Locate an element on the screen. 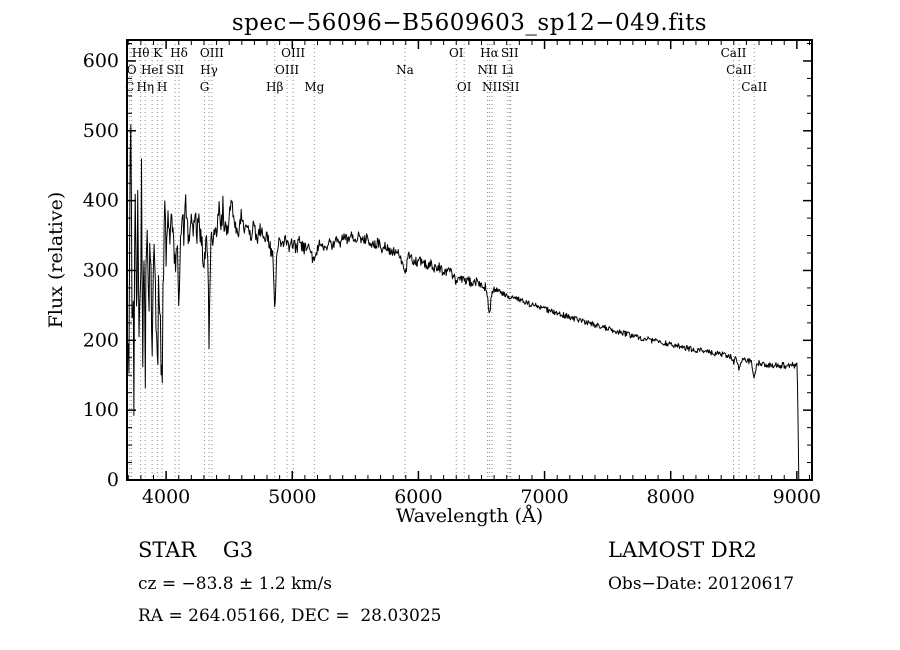 The height and width of the screenshot is (650, 900). svg-text: 9000 is located at coordinates (797, 497).